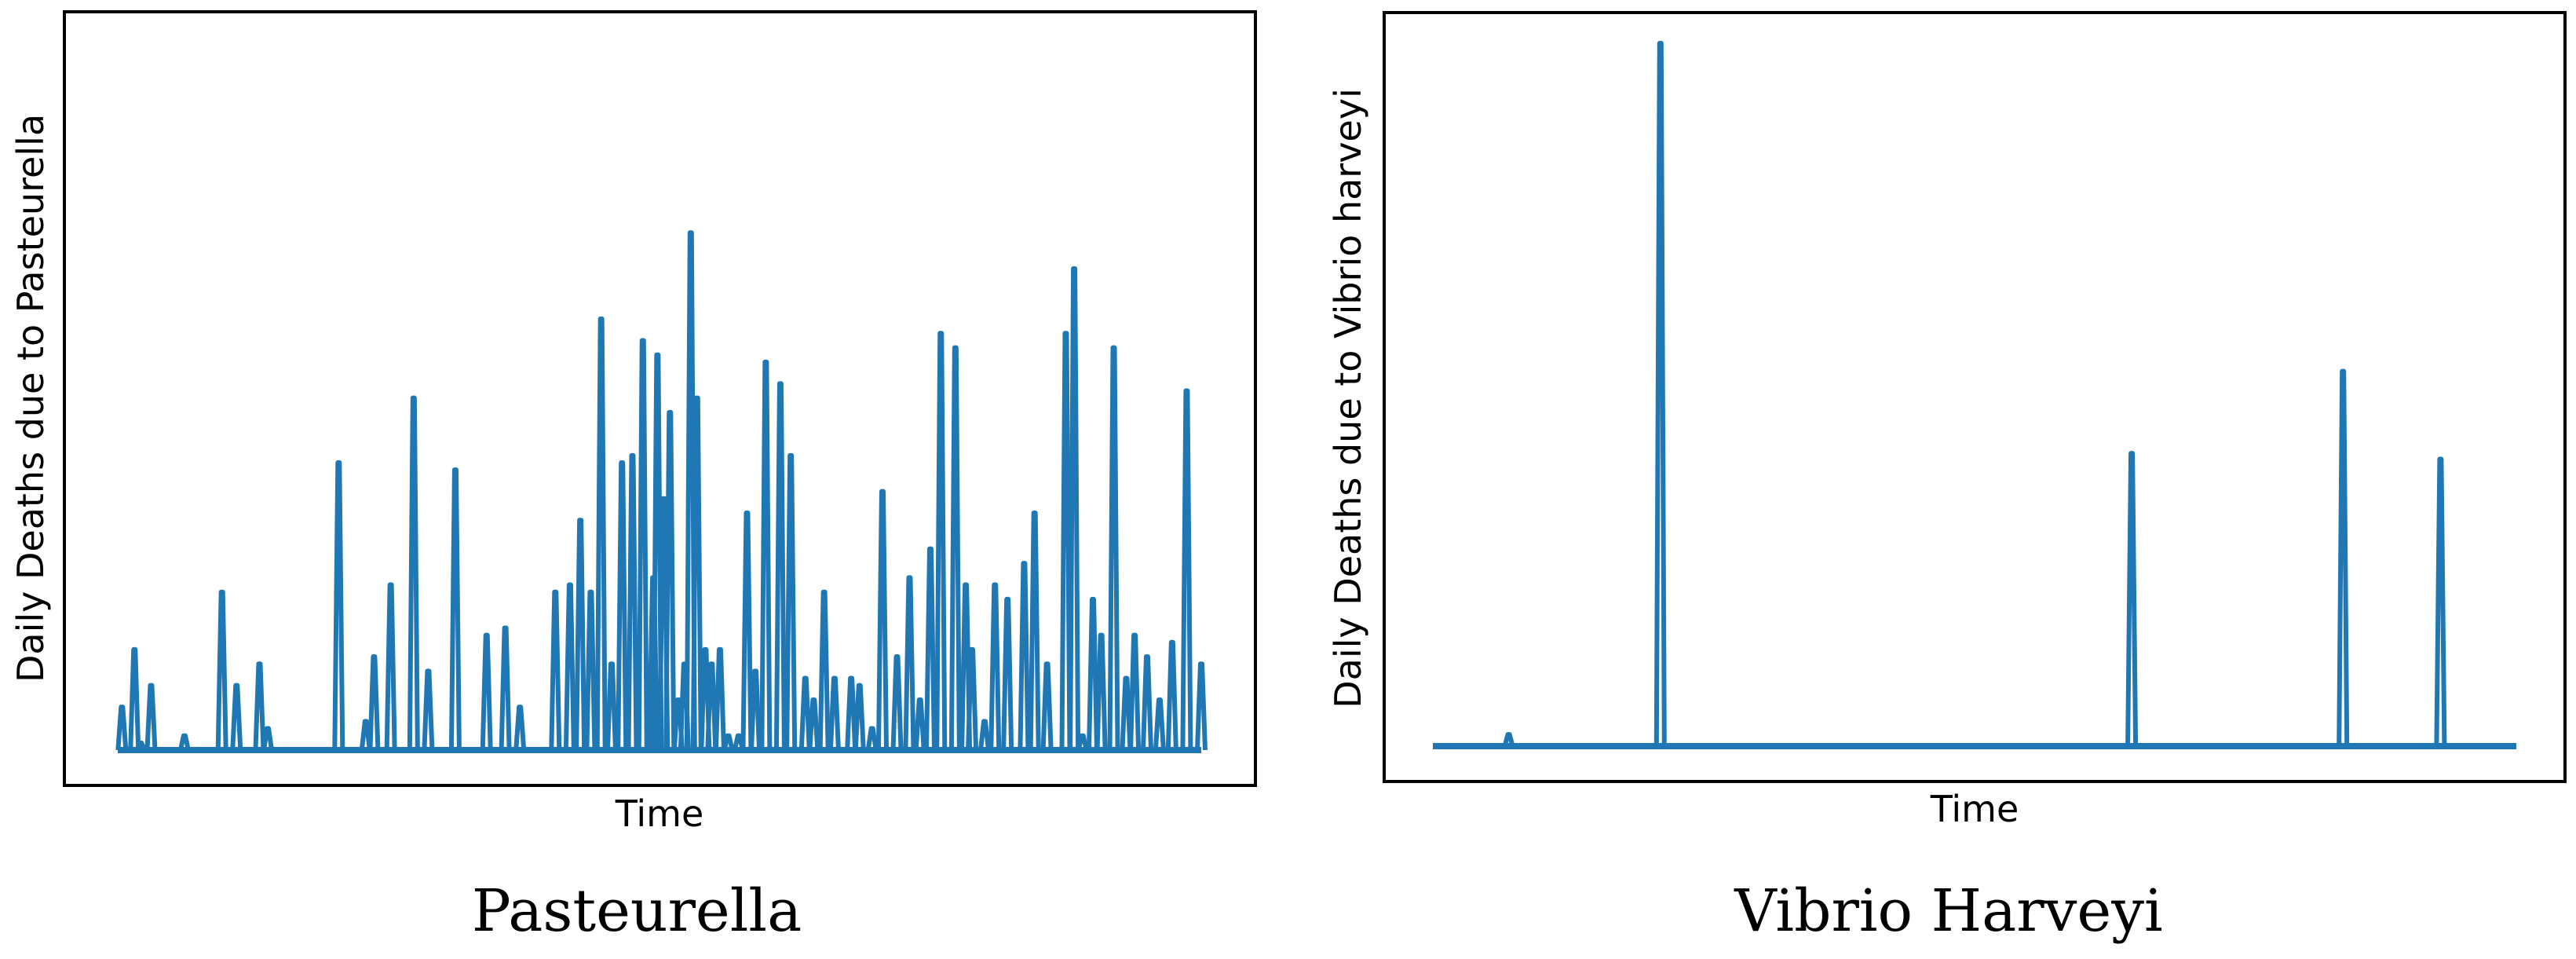 The image size is (2576, 959). What do you see at coordinates (1348, 398) in the screenshot?
I see `y-axis-label: Daily Deaths due to Vibrio harveyi` at bounding box center [1348, 398].